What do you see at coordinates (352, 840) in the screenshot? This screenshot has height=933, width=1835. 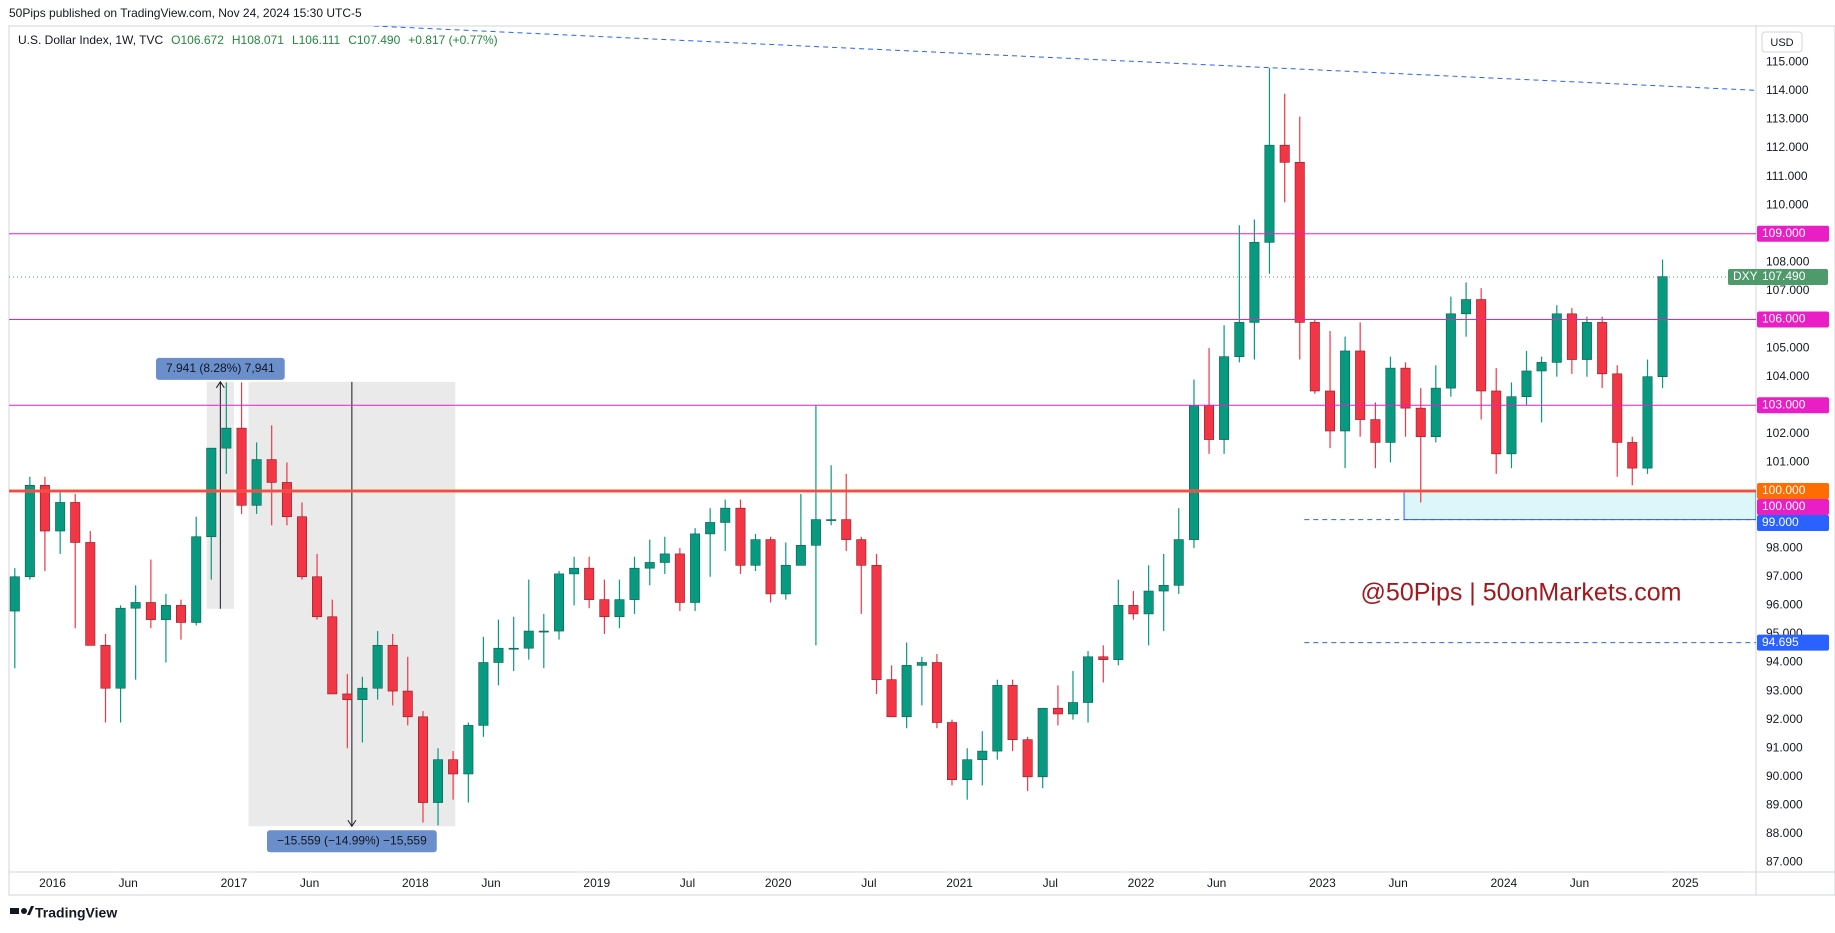 I see `measure-label: −15.559 (−14.99%) −15,559` at bounding box center [352, 840].